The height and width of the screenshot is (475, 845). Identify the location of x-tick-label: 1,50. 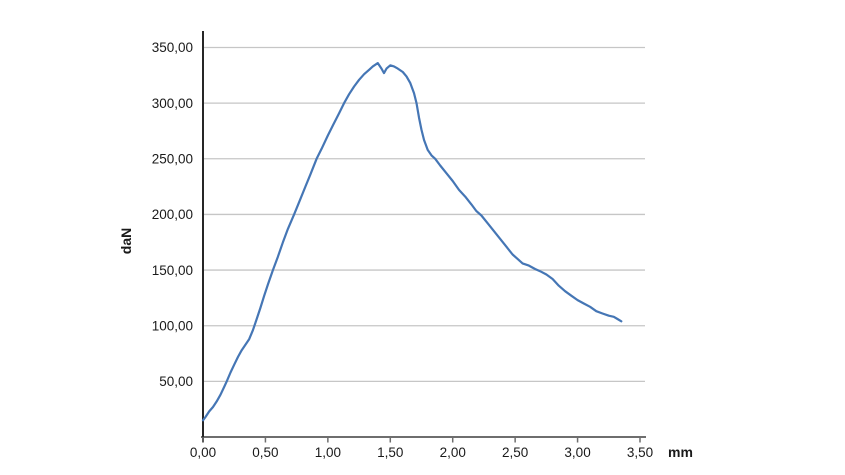
(390, 452).